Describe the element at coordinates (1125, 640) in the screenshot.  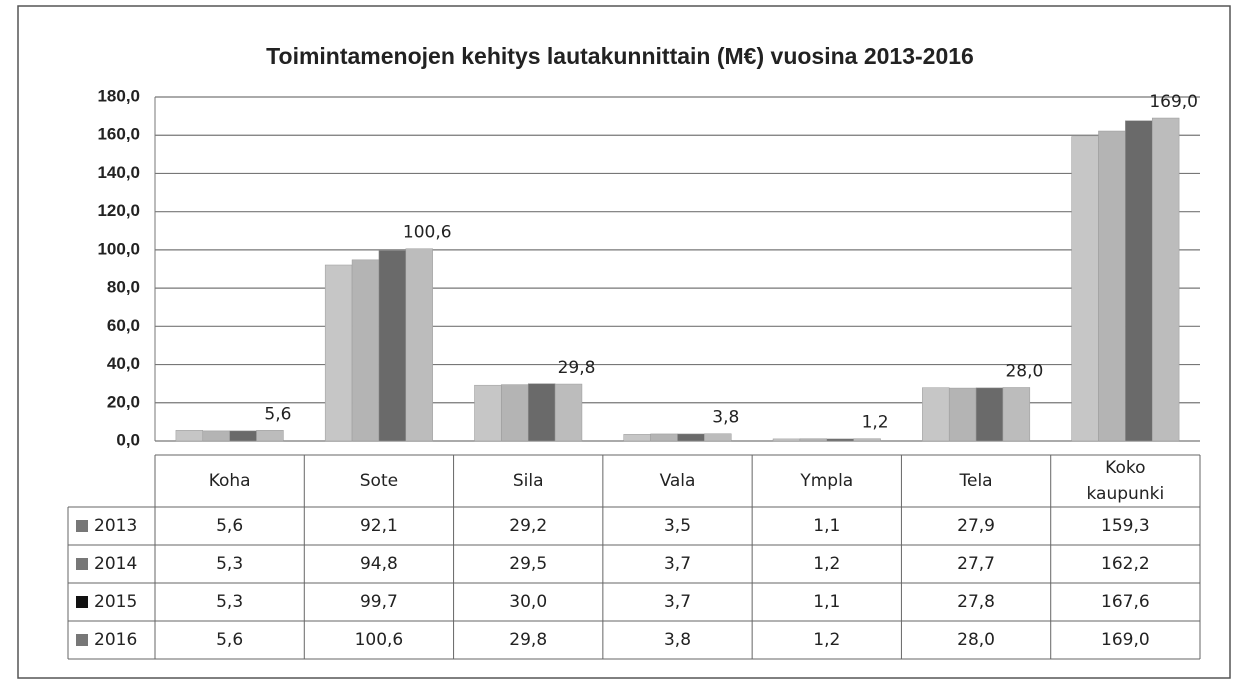
I see `table-cell: 169,0` at that location.